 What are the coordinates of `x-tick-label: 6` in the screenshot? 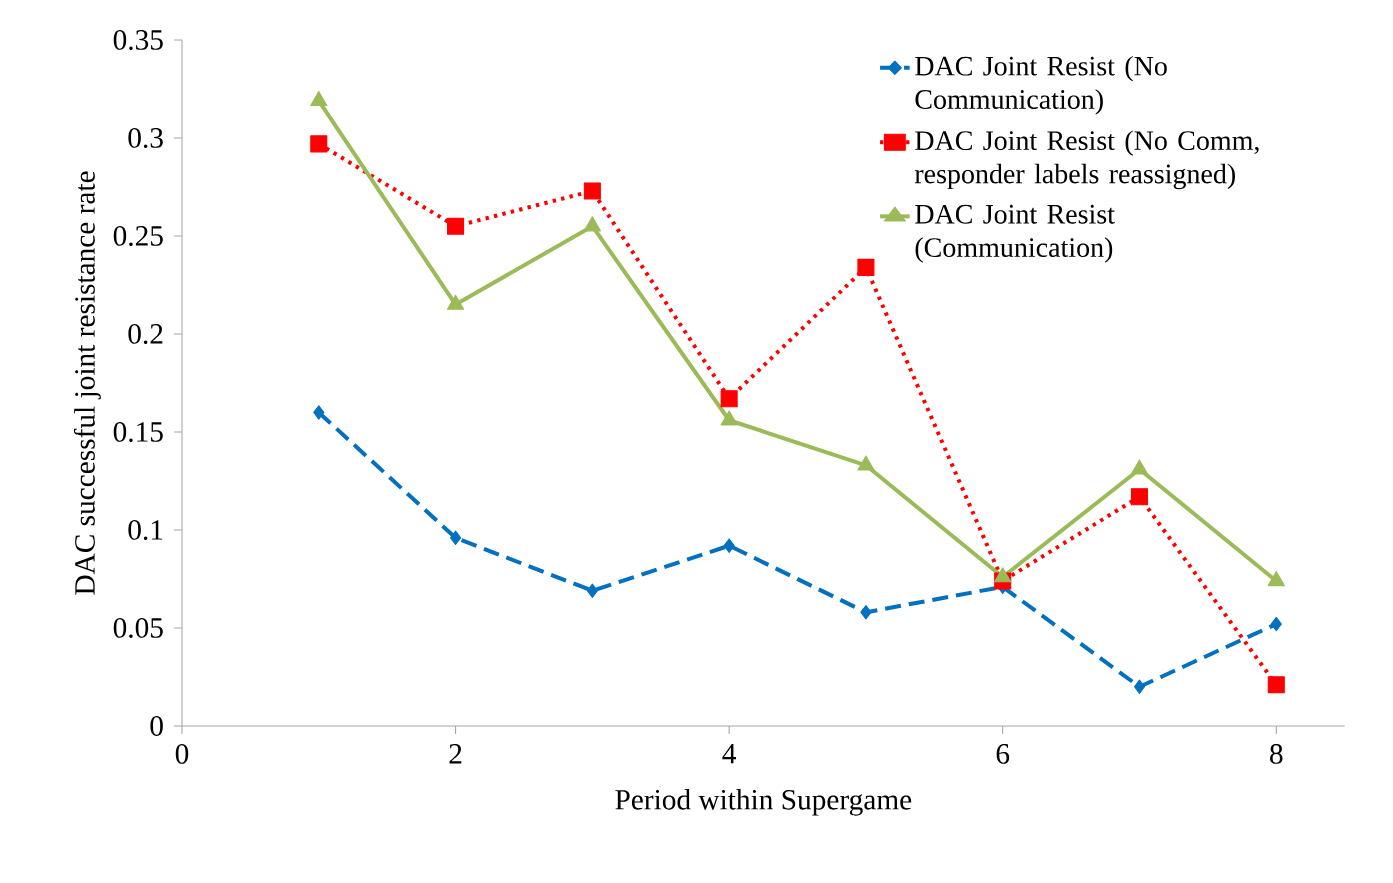 It's located at (1003, 754).